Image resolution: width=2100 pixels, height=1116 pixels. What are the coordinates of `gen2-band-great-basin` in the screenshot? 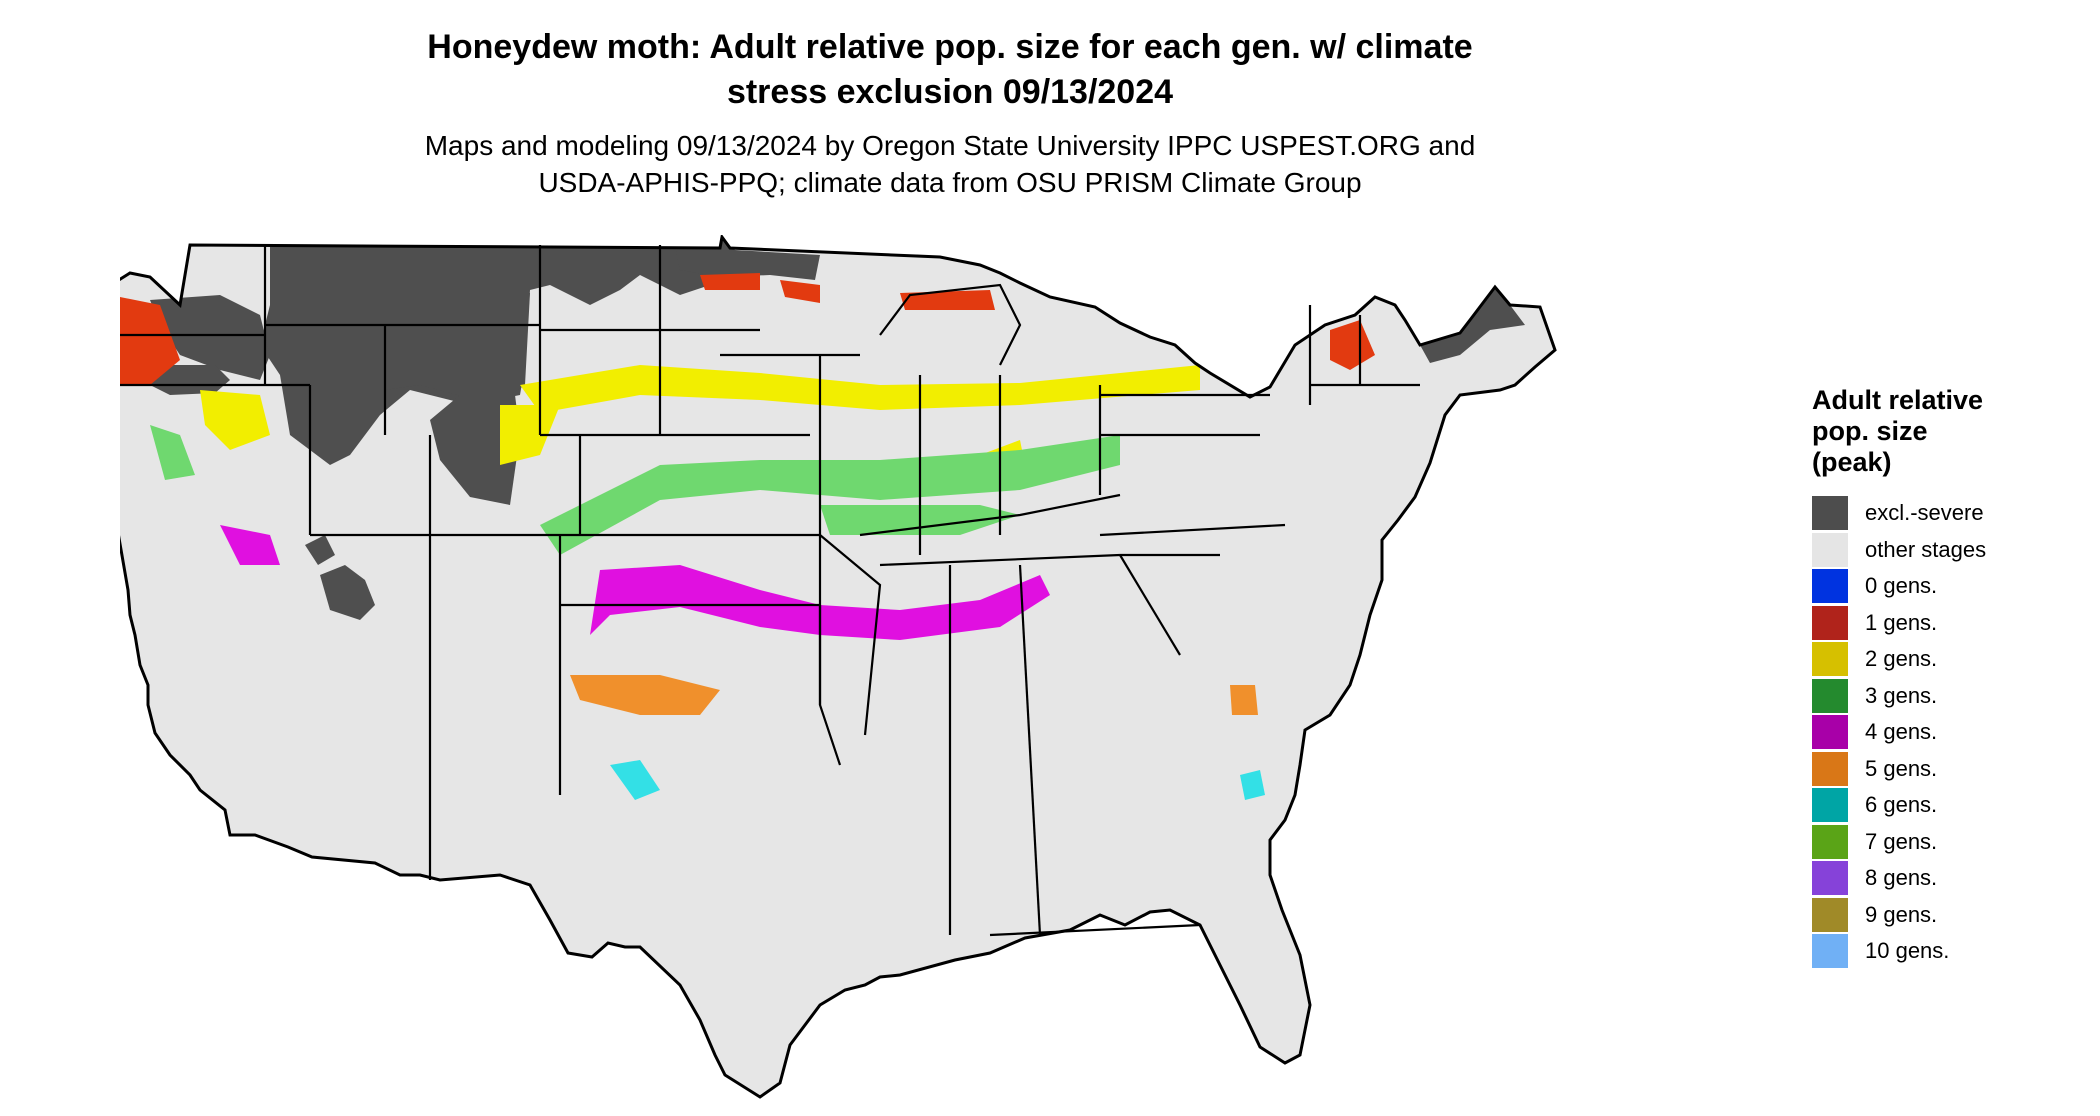 It's located at (235, 420).